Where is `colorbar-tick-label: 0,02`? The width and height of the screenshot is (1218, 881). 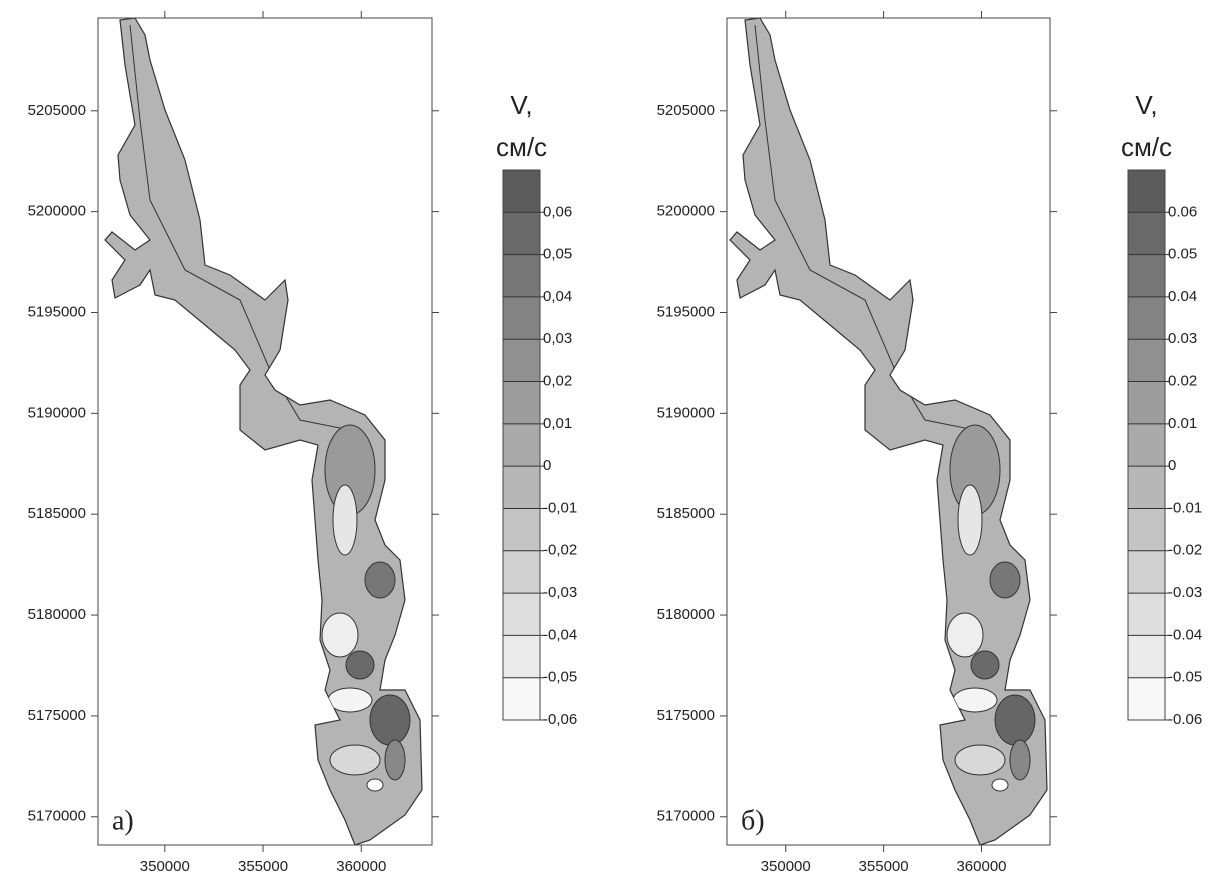
colorbar-tick-label: 0,02 is located at coordinates (557, 381).